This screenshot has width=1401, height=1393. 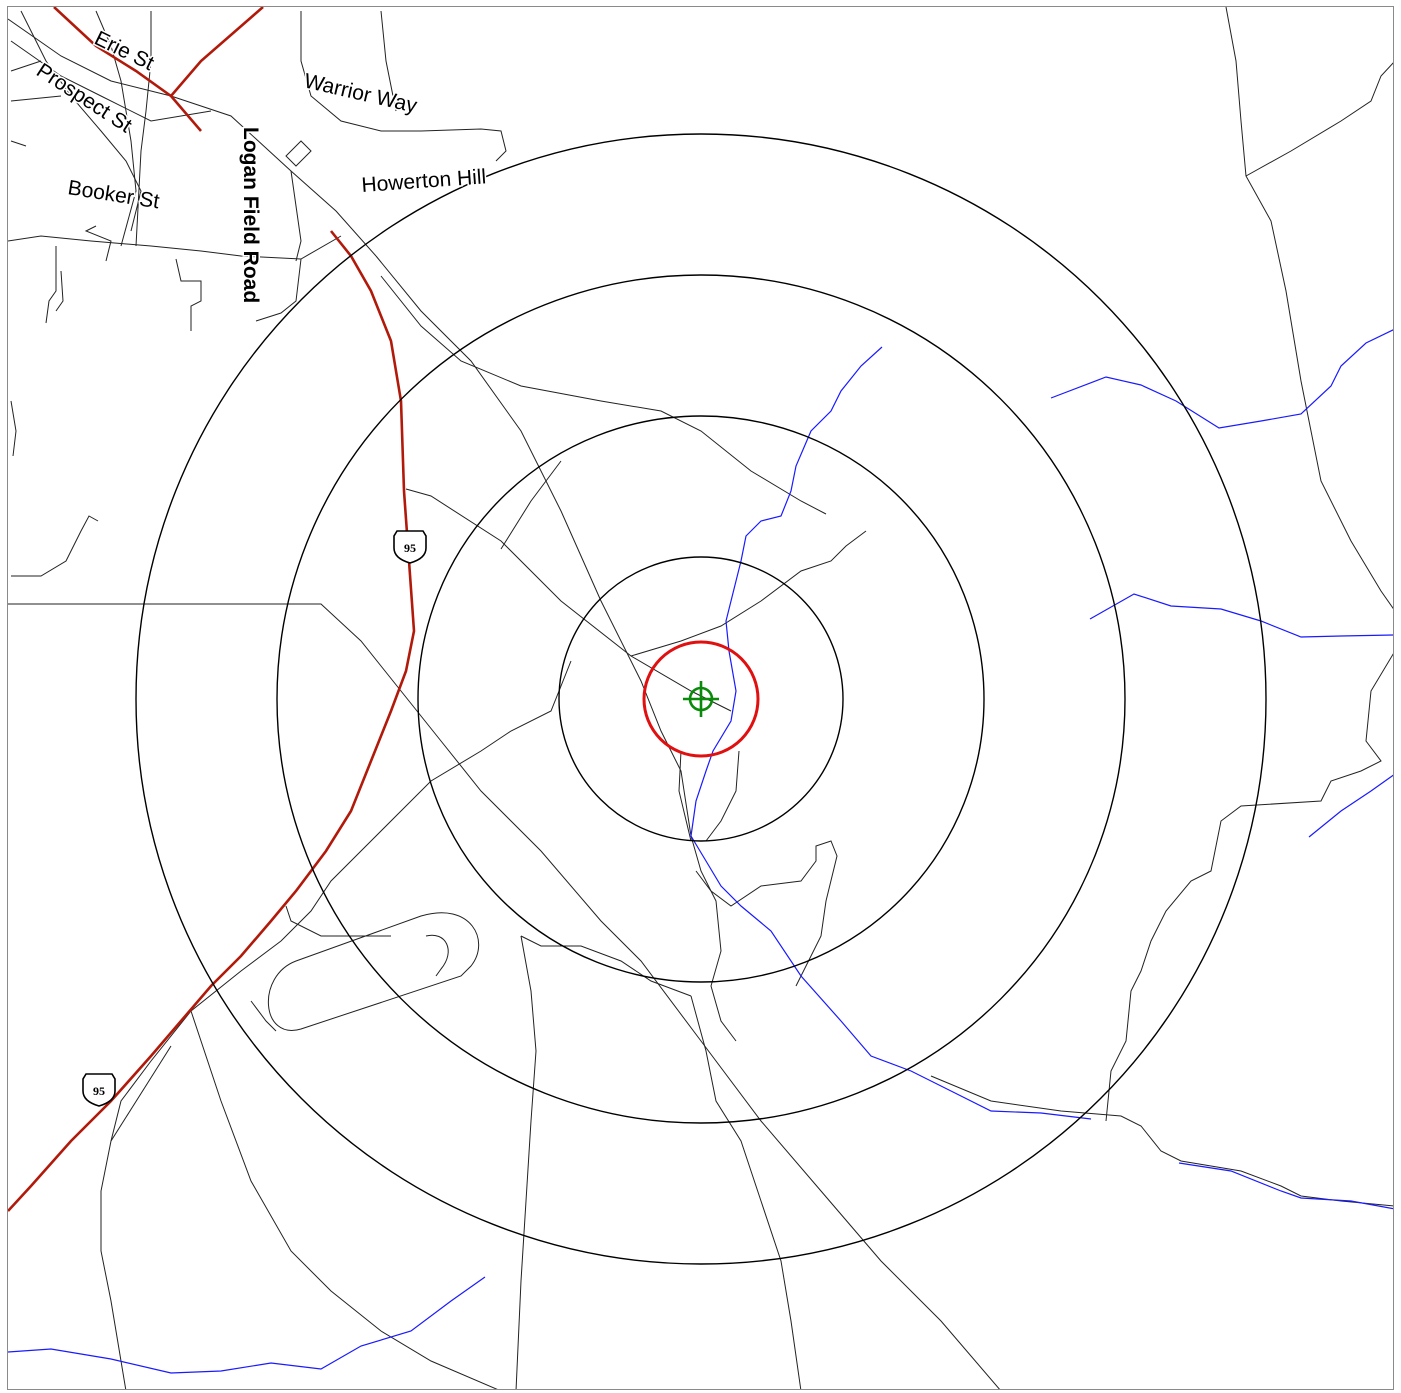 I want to click on street-label-howerton-hill: Howerton Hill, so click(x=424, y=181).